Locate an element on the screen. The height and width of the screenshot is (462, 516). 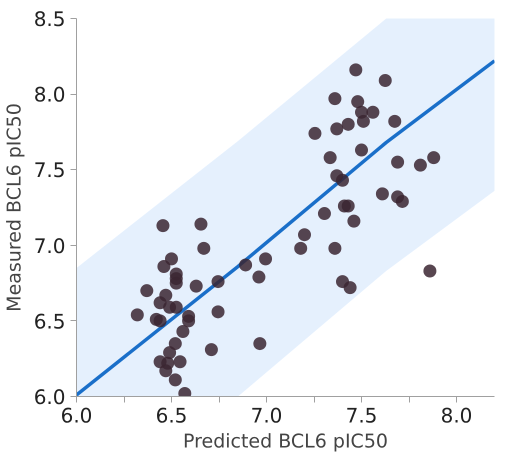
y-tick-label: 8.0 is located at coordinates (50, 94).